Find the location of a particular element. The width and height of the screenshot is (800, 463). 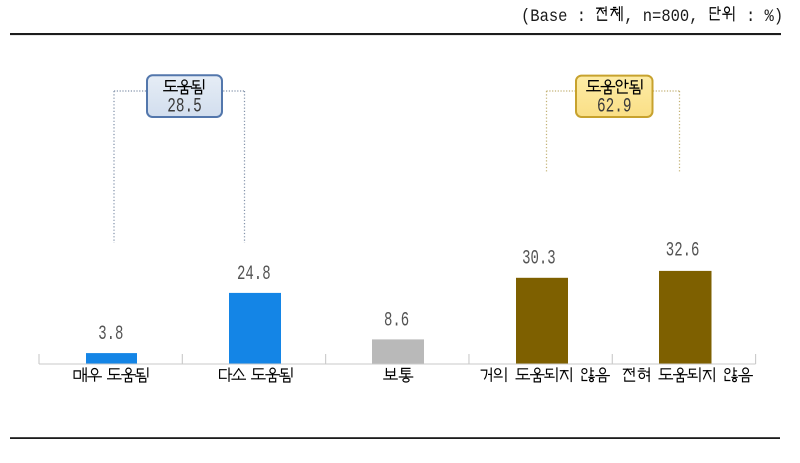

svg-text: , n=800, is located at coordinates (666, 16).